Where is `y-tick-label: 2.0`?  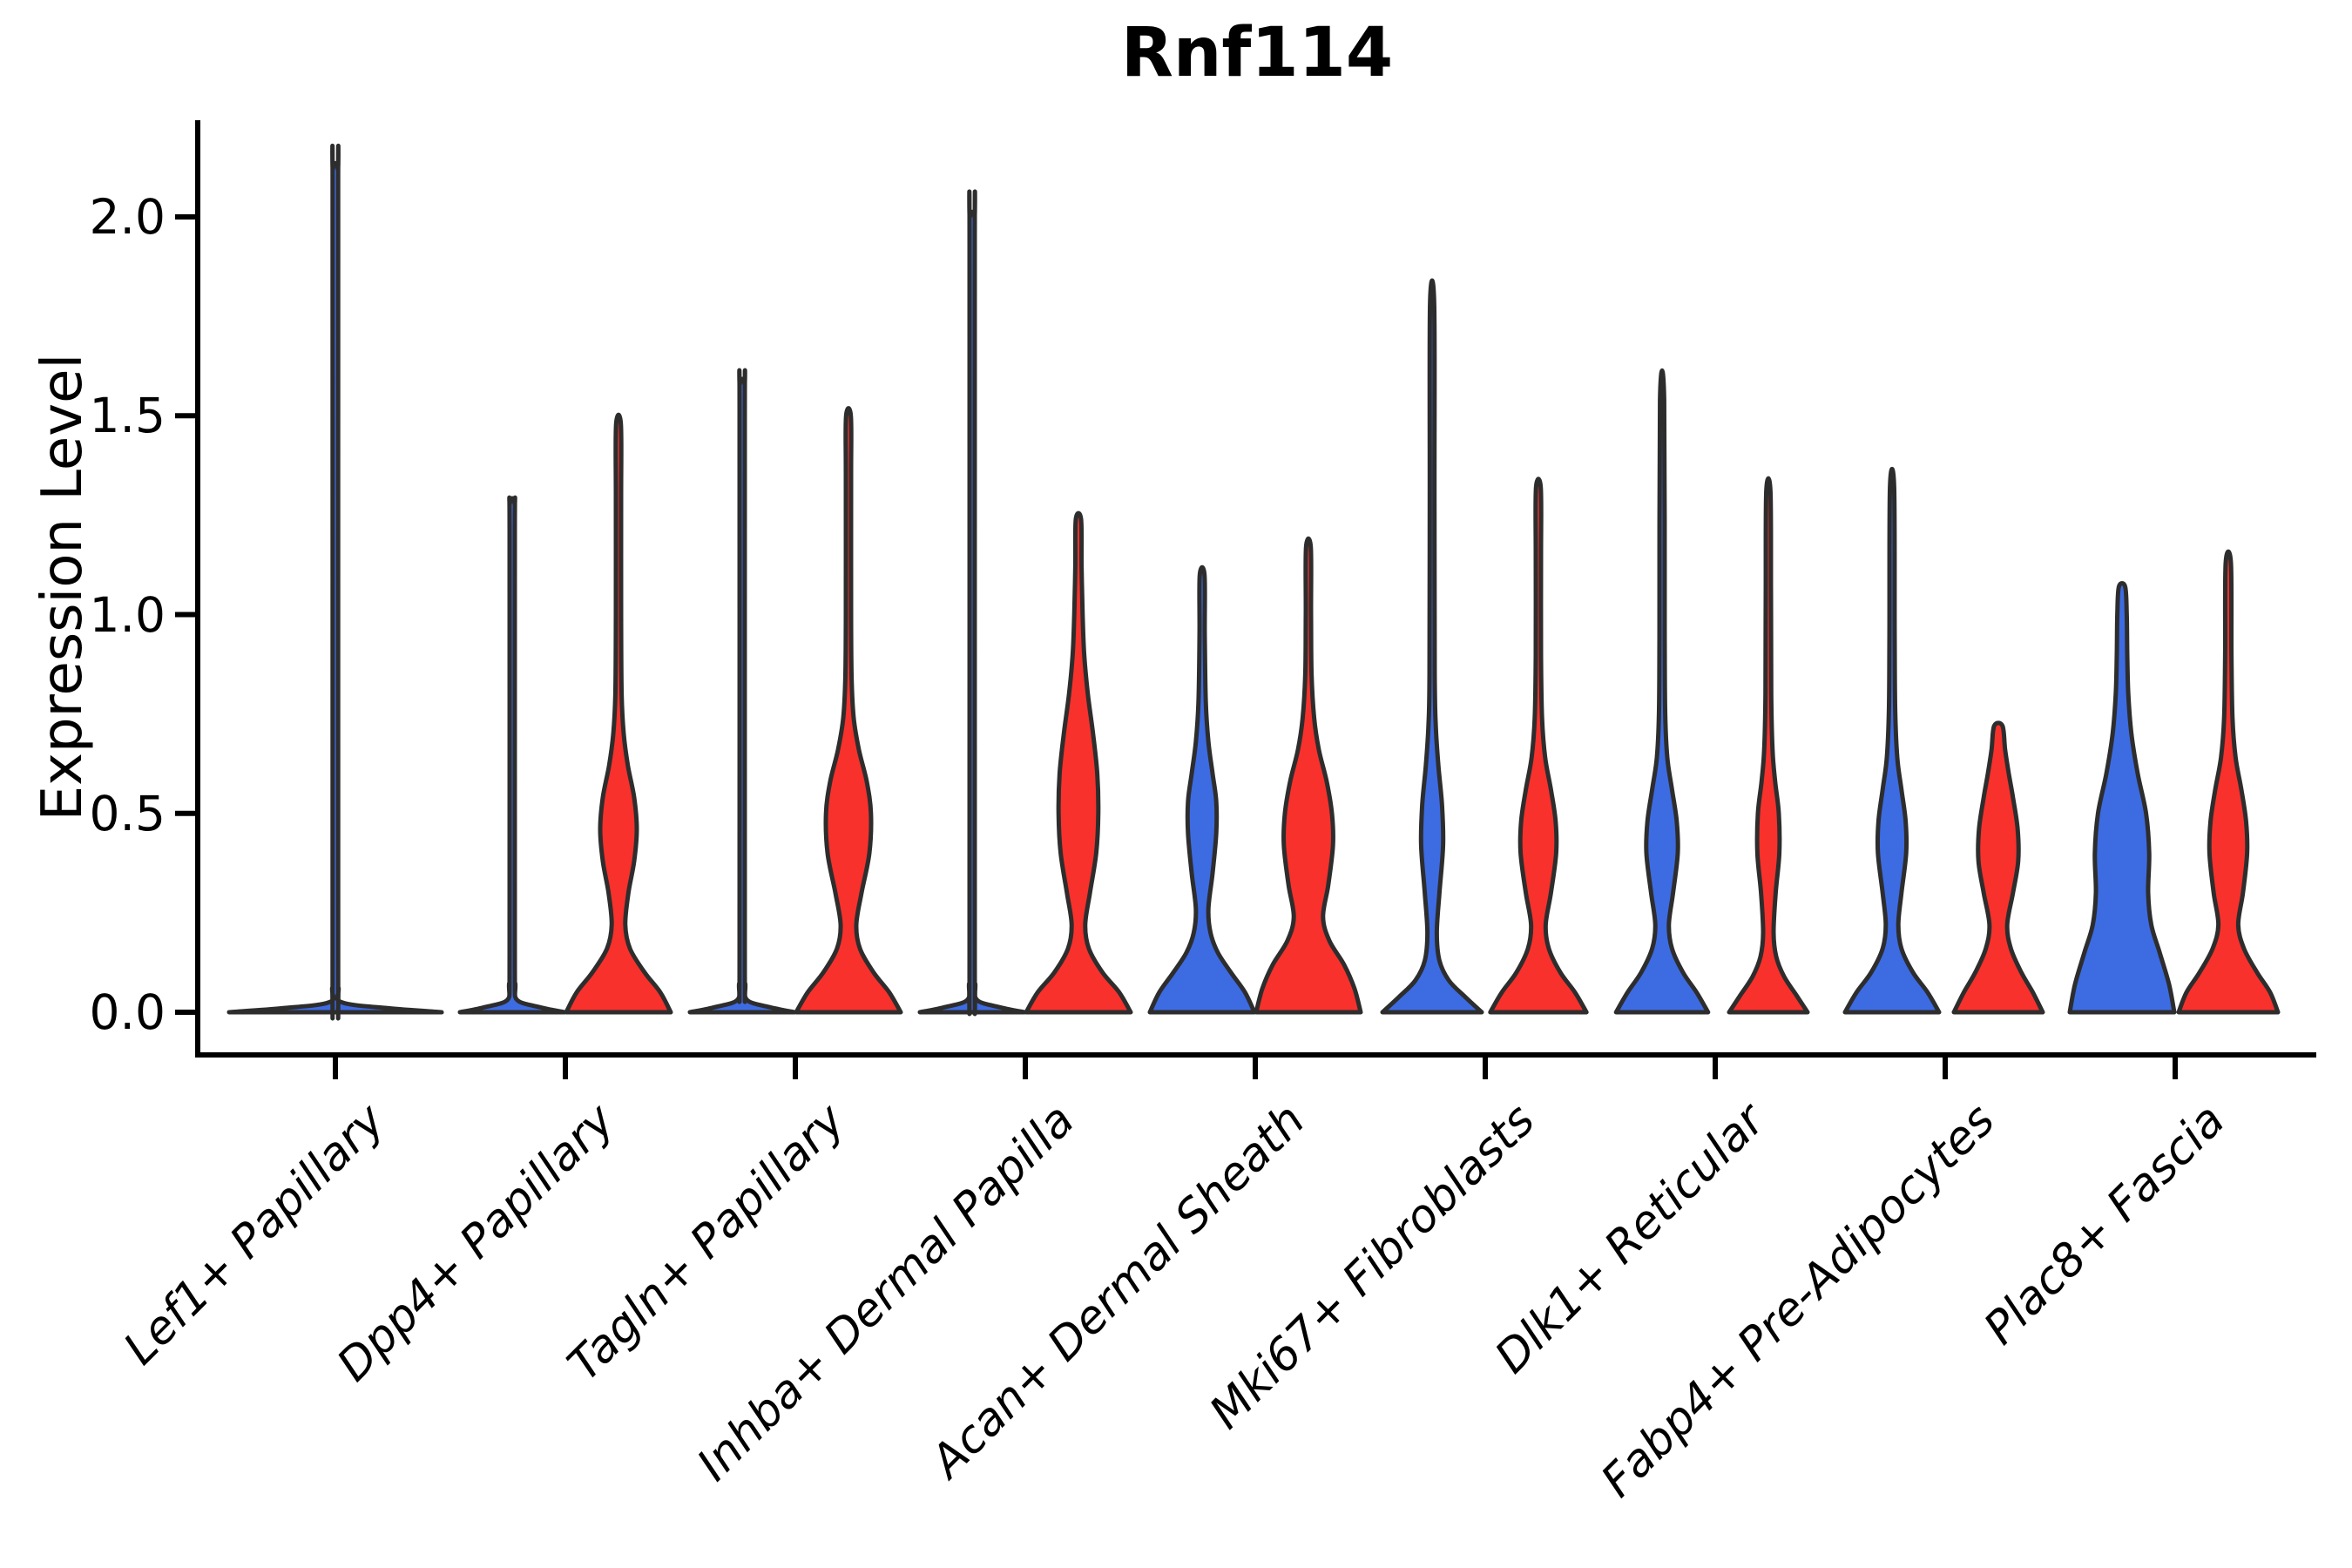
y-tick-label: 2.0 is located at coordinates (127, 217).